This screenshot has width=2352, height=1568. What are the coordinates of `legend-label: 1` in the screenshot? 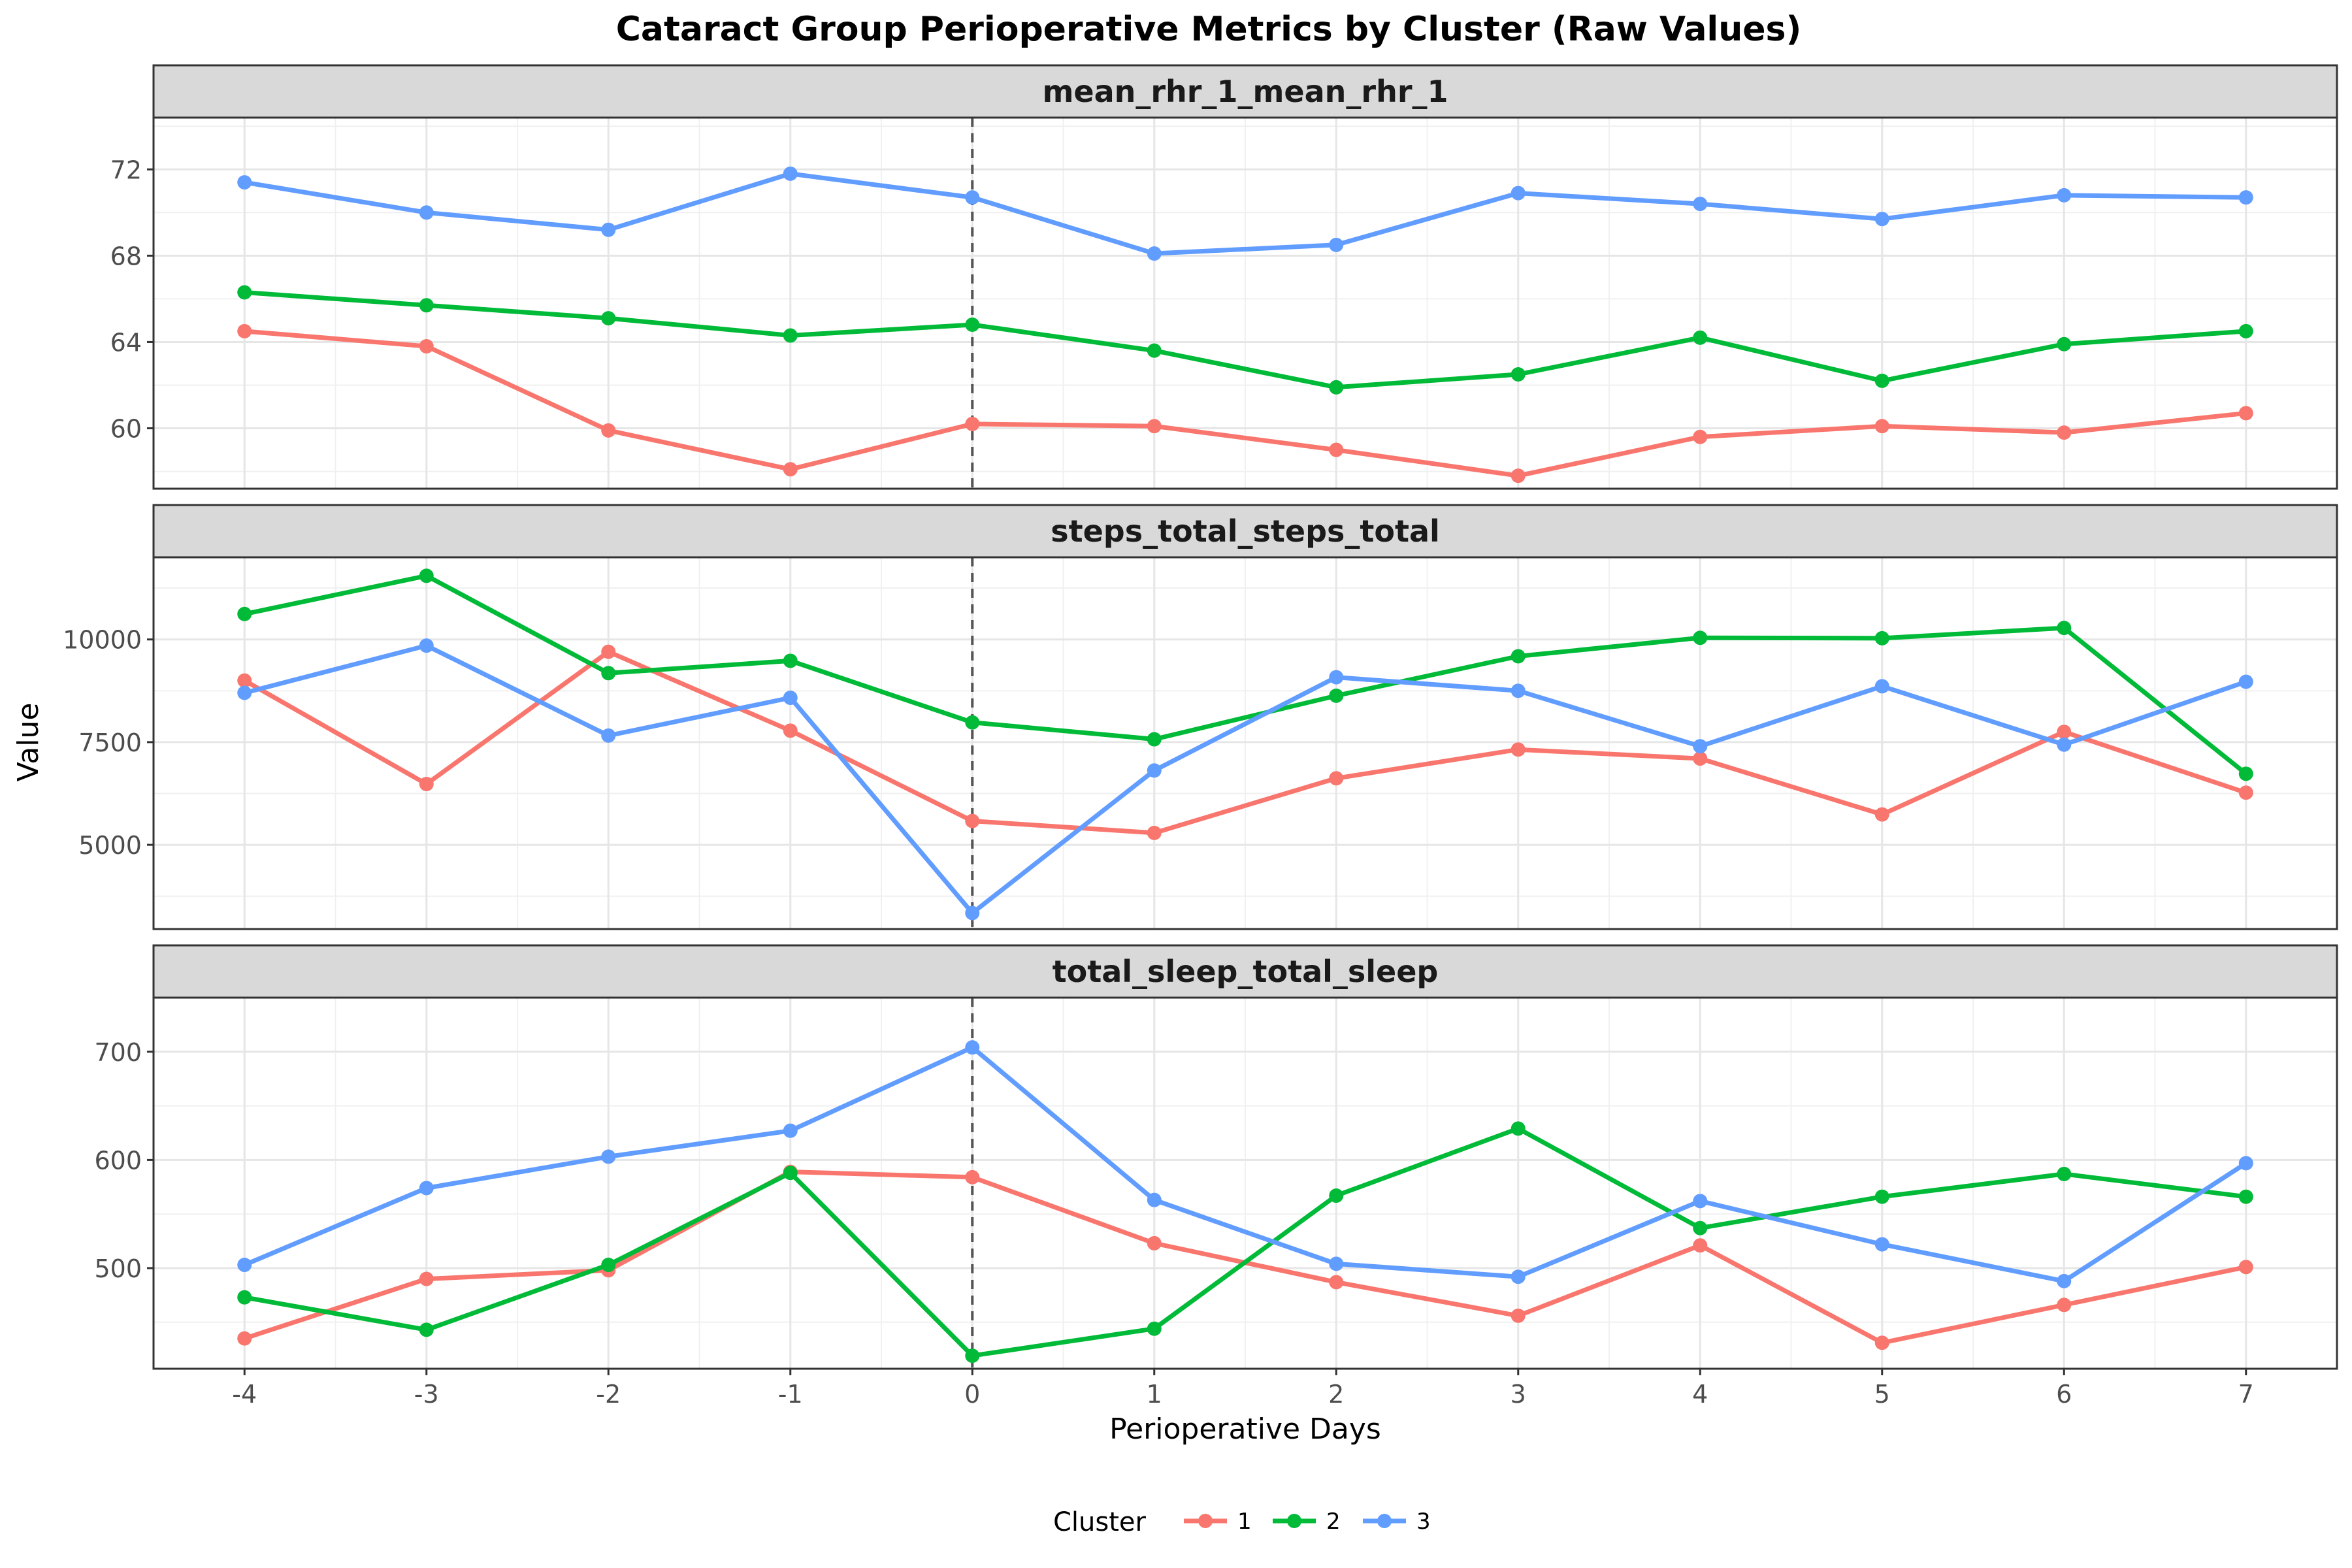 It's located at (1244, 1522).